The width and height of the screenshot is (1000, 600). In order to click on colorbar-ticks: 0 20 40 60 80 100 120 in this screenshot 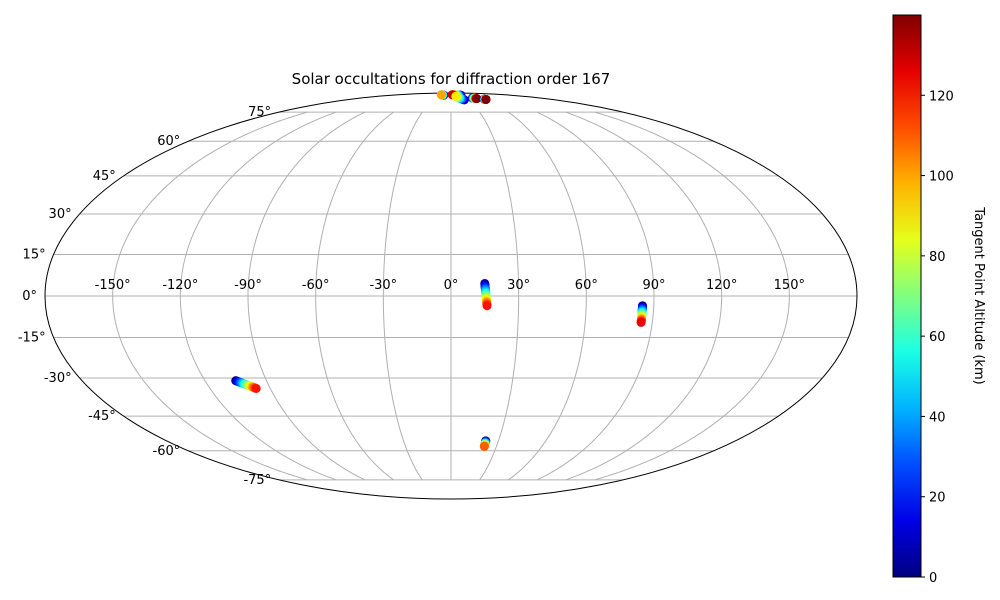, I will do `click(937, 337)`.